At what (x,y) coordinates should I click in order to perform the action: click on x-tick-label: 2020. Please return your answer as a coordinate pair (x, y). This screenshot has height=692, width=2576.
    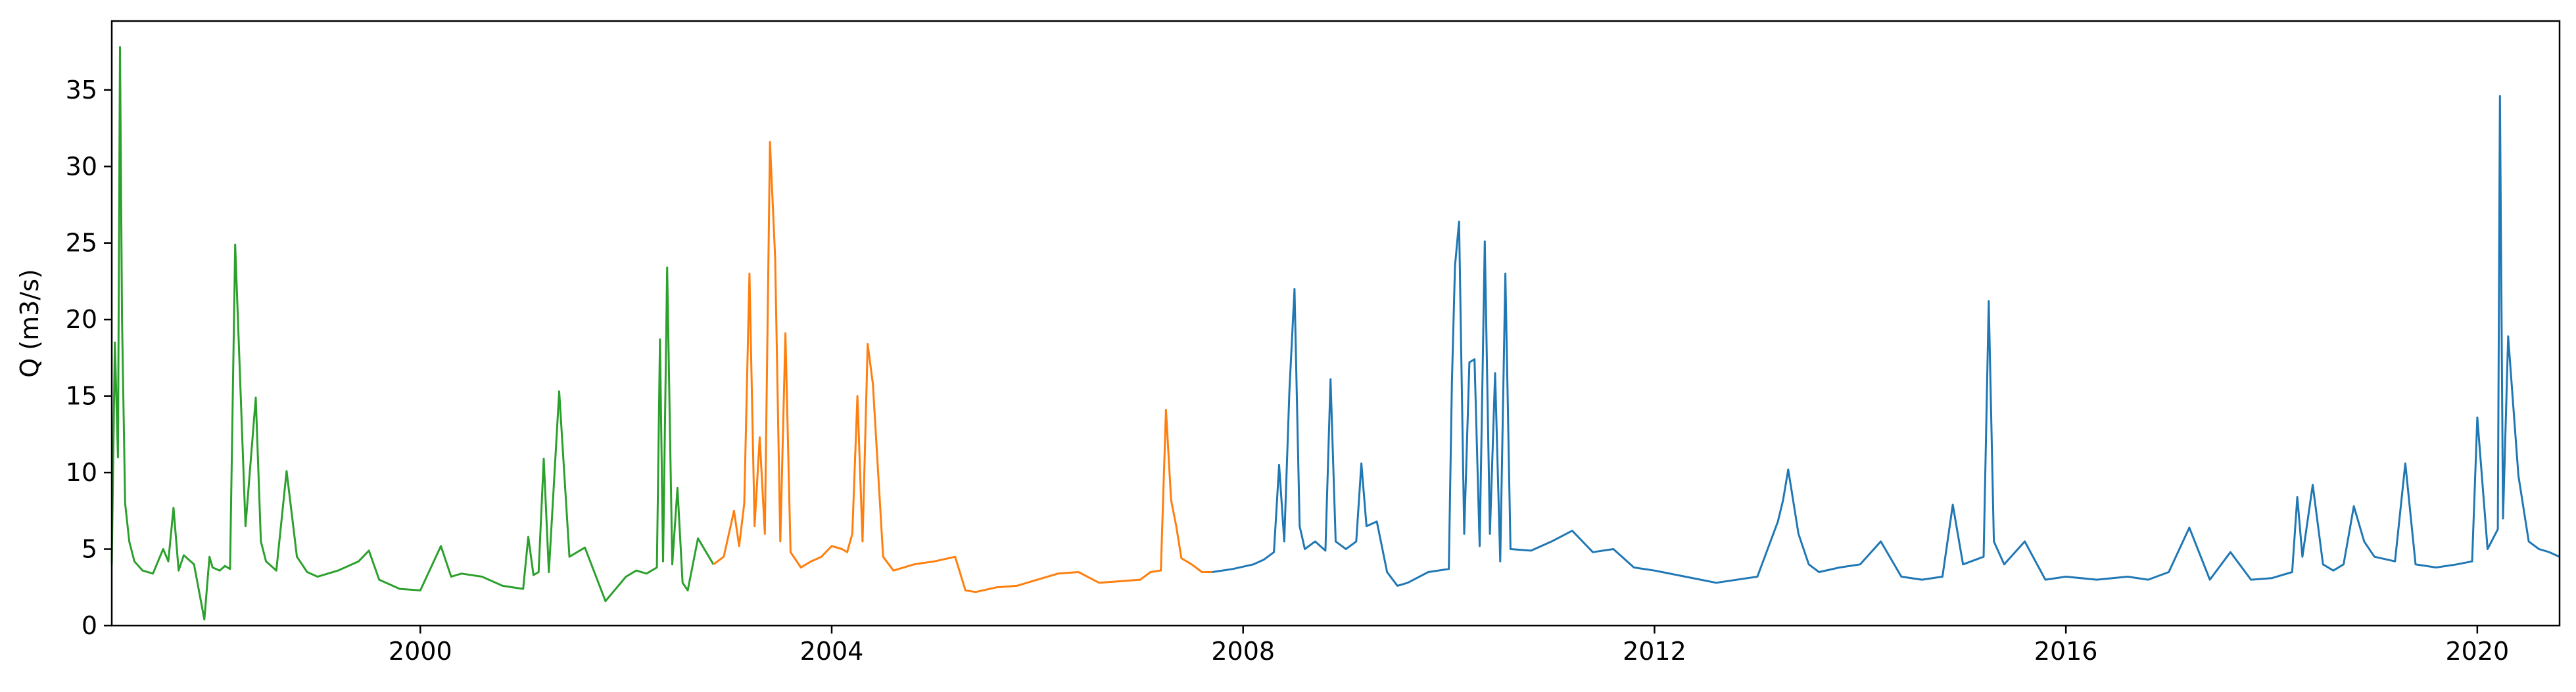
    Looking at the image, I should click on (2477, 651).